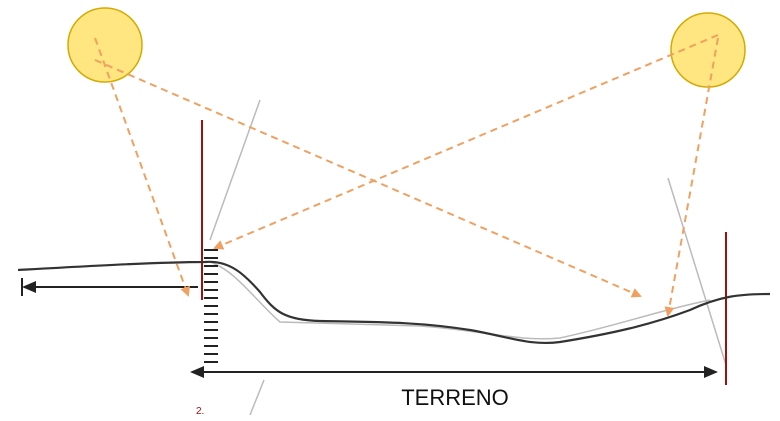 This screenshot has height=421, width=780. What do you see at coordinates (105, 45) in the screenshot?
I see `sun-left` at bounding box center [105, 45].